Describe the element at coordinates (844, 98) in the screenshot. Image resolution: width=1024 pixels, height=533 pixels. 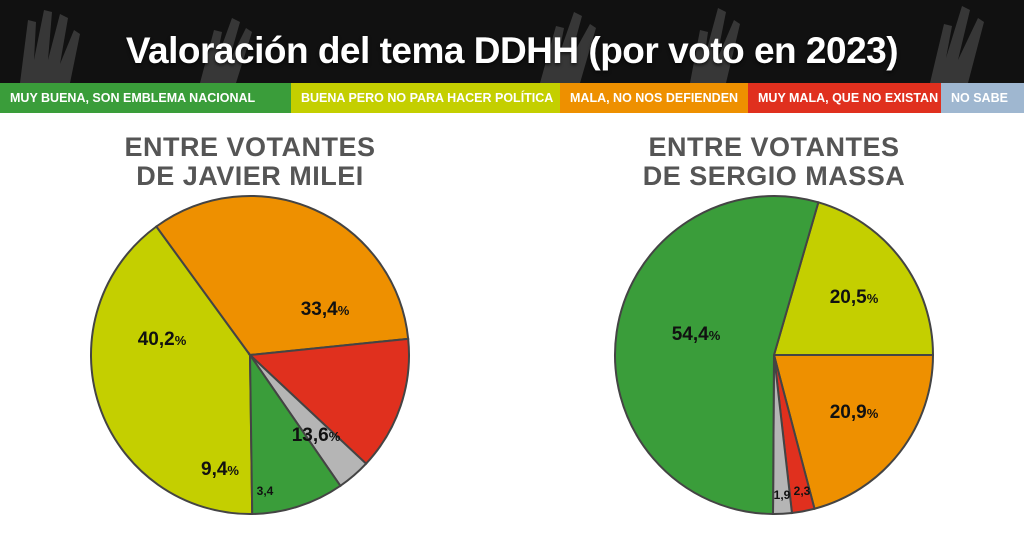
I see `legend-item-muy-mala: MUY MALA, QUE NO EXISTAN` at that location.